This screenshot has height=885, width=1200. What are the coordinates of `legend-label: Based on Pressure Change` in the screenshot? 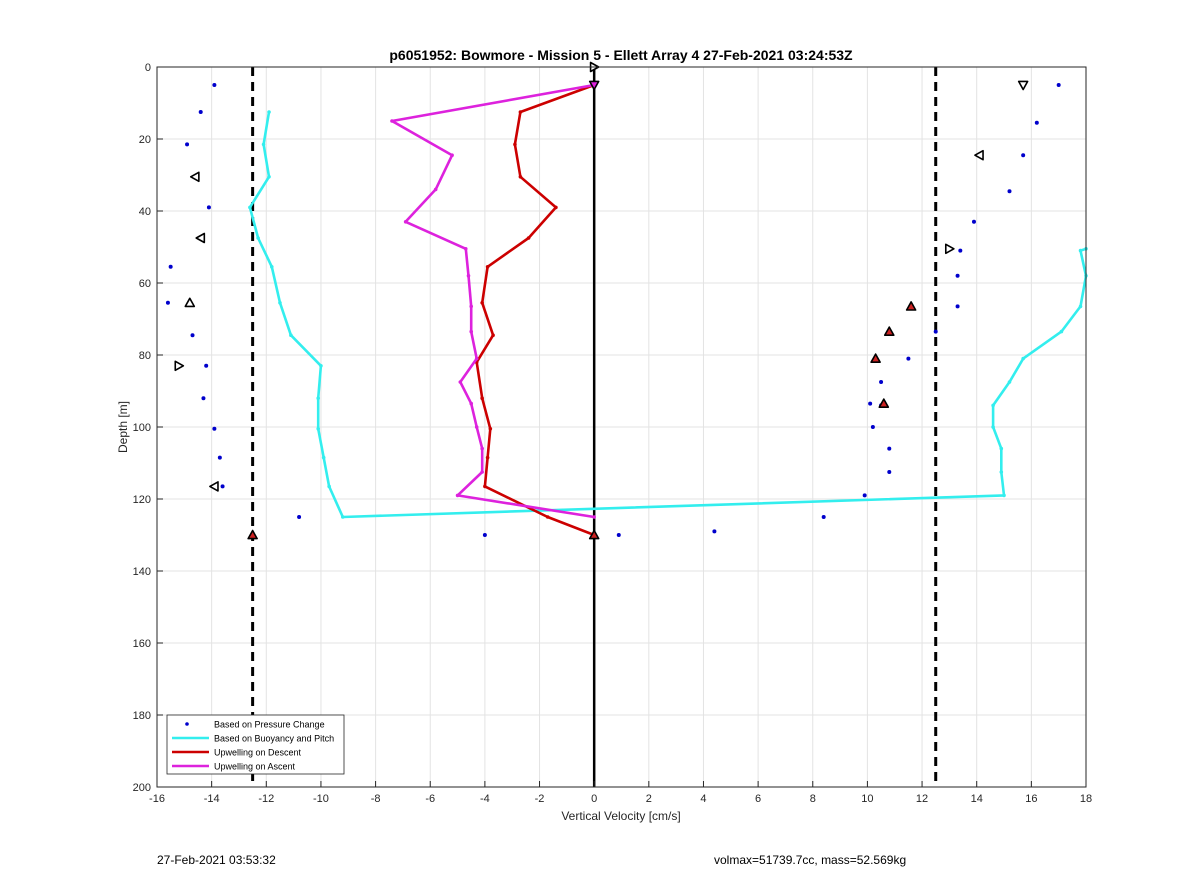 It's located at (269, 725).